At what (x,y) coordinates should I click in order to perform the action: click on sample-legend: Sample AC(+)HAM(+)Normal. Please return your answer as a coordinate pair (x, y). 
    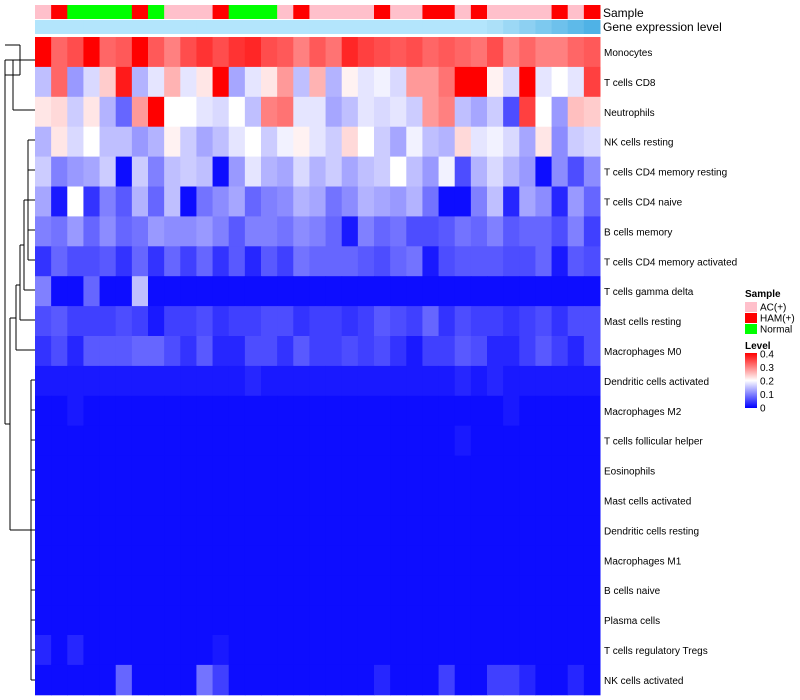
    Looking at the image, I should click on (770, 312).